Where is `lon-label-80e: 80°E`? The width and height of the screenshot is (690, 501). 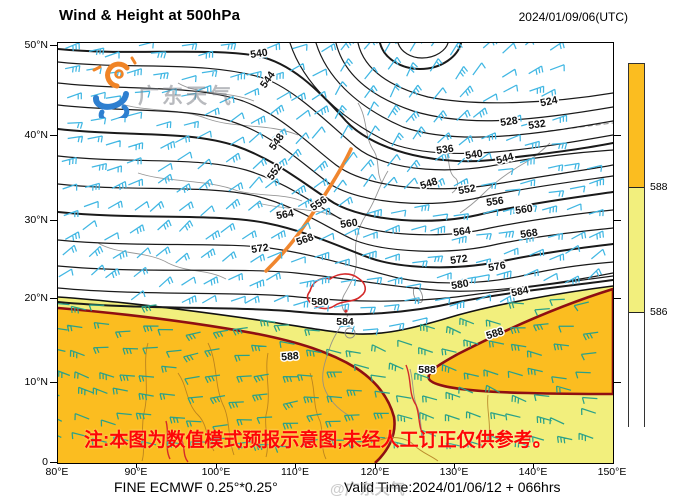
lon-label-80e: 80°E is located at coordinates (57, 472).